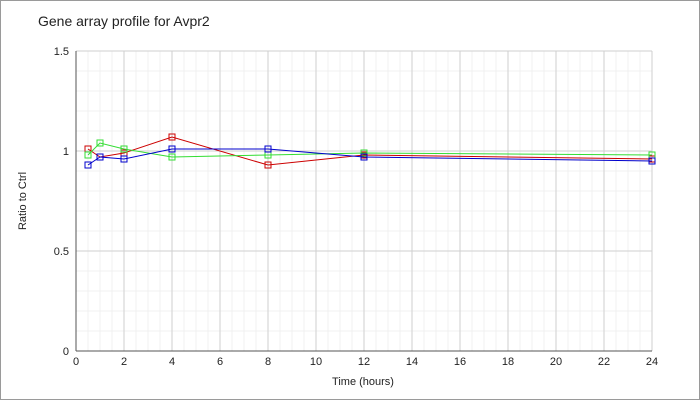 This screenshot has height=401, width=700. Describe the element at coordinates (23, 201) in the screenshot. I see `y-axis-label: Ratio to Ctrl` at that location.